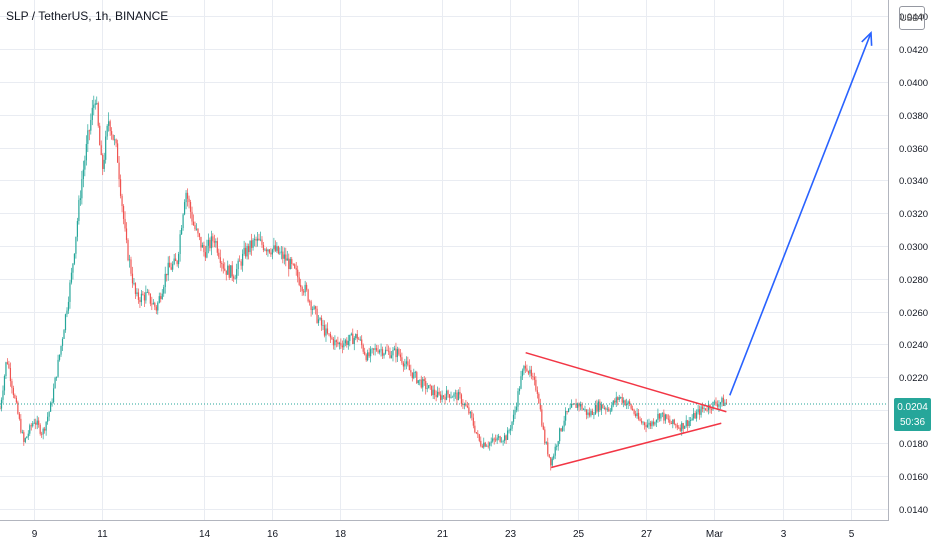 This screenshot has height=550, width=932. I want to click on price-tick-label: 0.0160, so click(913, 477).